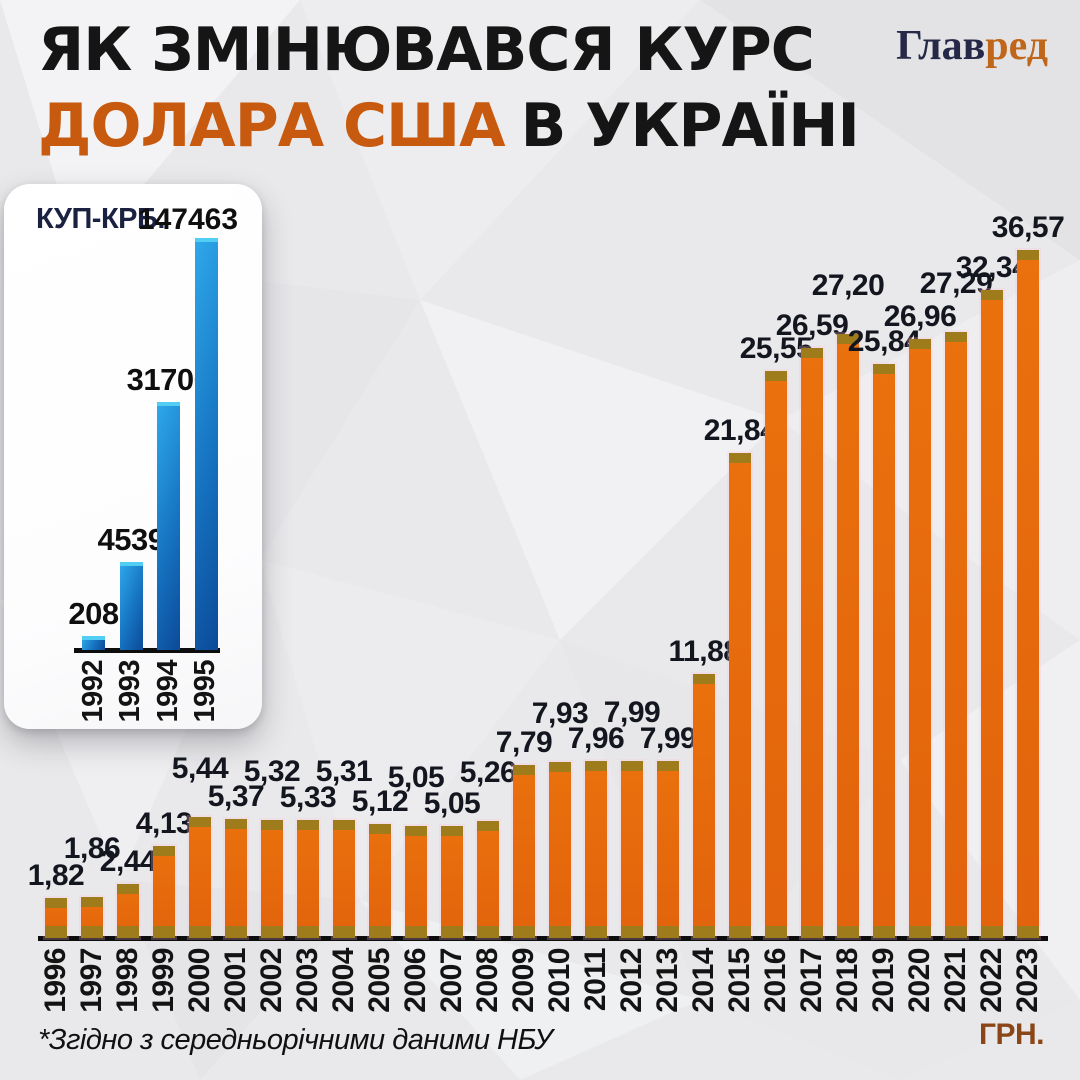 This screenshot has height=1080, width=1080. I want to click on page-title: ЯК ЗМІНЮВАВСЯ КУРС ДОЛАРА США В УКРАЇНІ, so click(449, 88).